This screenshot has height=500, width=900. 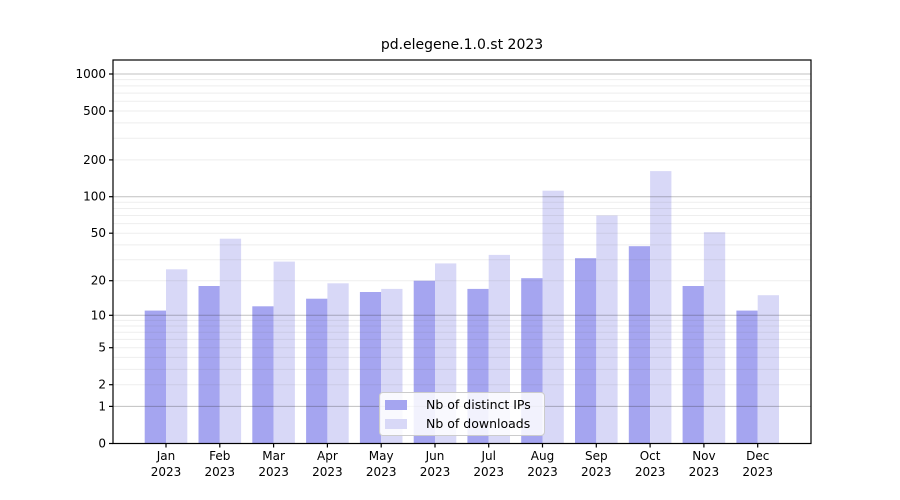 What do you see at coordinates (102, 385) in the screenshot?
I see `y-tick-label: 2` at bounding box center [102, 385].